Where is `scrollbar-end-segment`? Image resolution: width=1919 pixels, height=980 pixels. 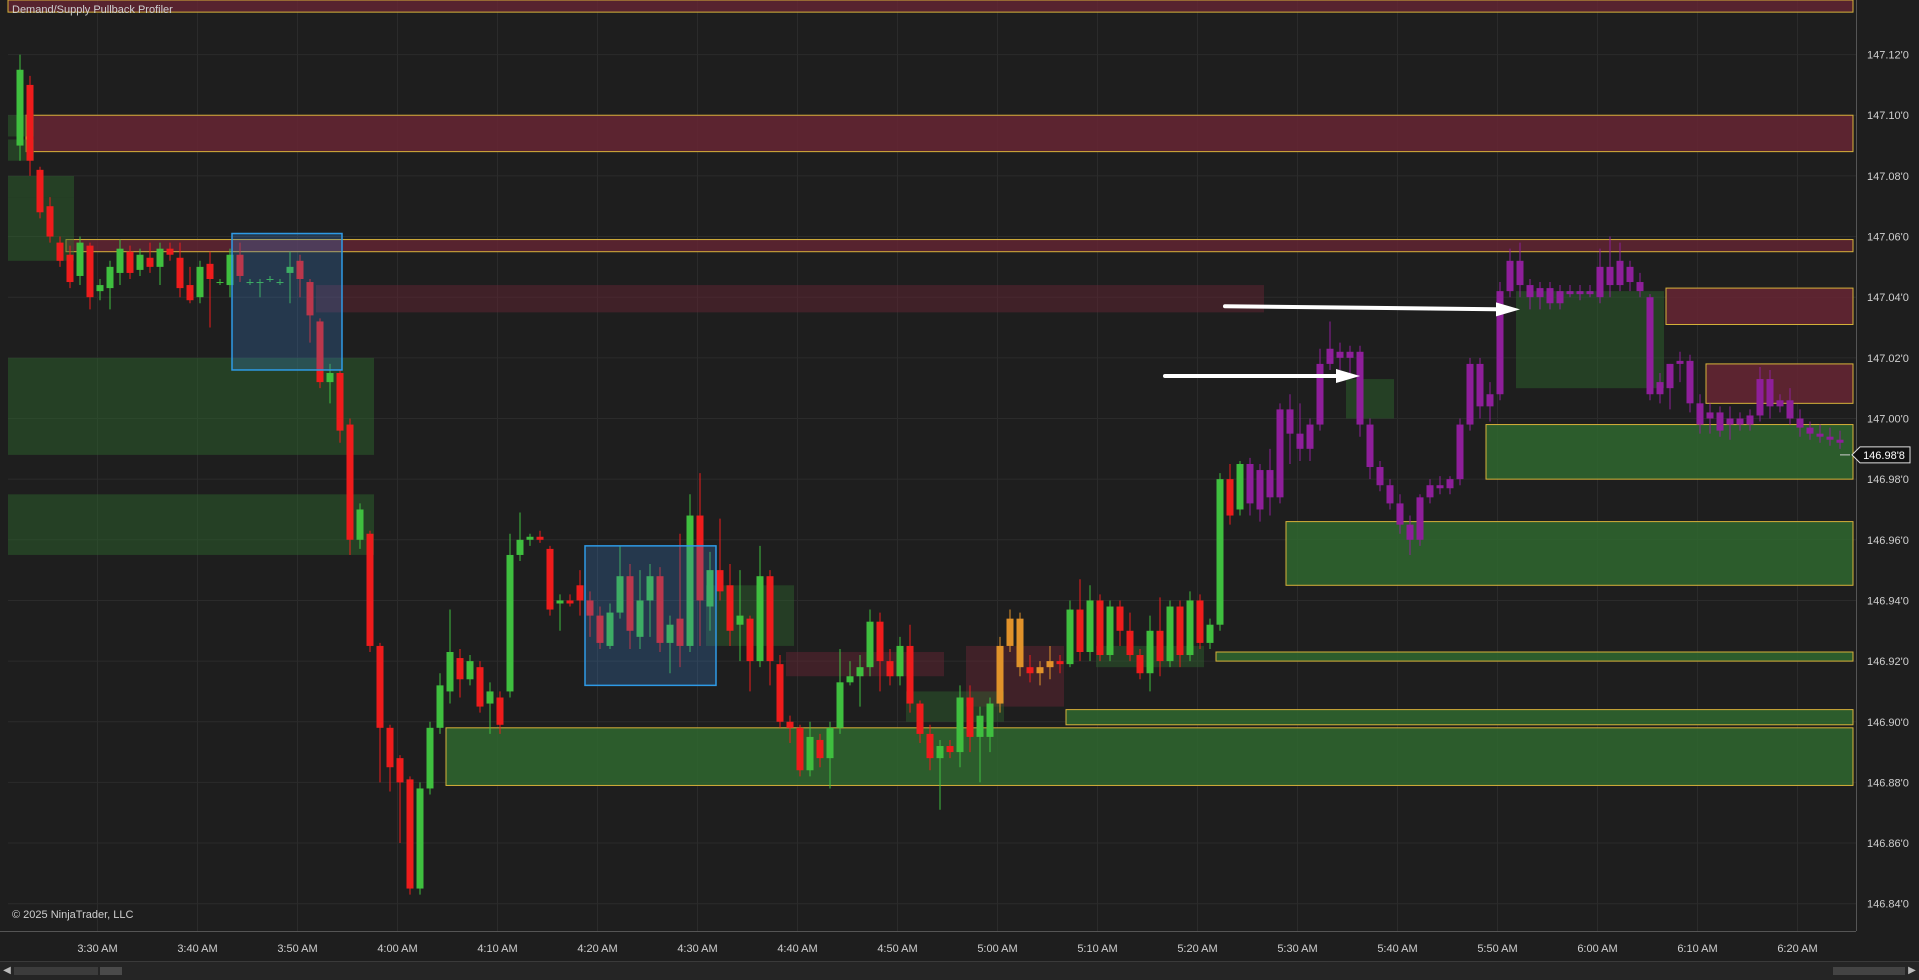 scrollbar-end-segment is located at coordinates (1869, 971).